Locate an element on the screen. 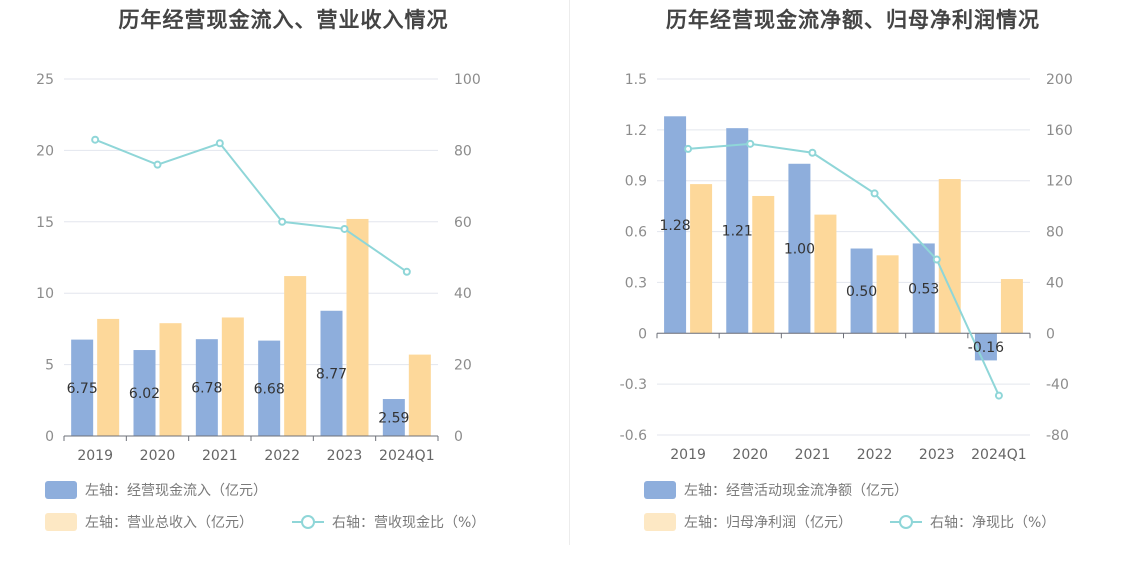 Image resolution: width=1134 pixels, height=582 pixels. bar-data-label: -0.16 is located at coordinates (986, 348).